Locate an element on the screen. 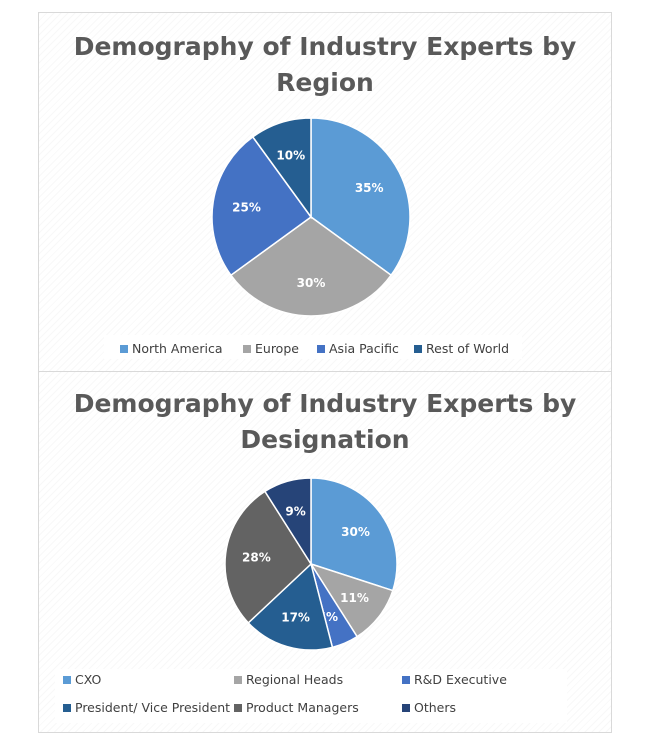 This screenshot has height=751, width=646. pie-slice-president-vice-president is located at coordinates (290, 606).